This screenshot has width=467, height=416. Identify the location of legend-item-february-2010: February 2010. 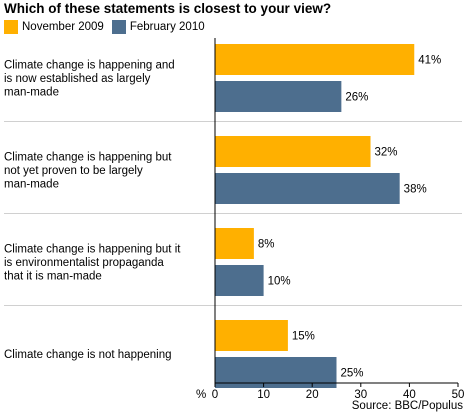
(158, 27).